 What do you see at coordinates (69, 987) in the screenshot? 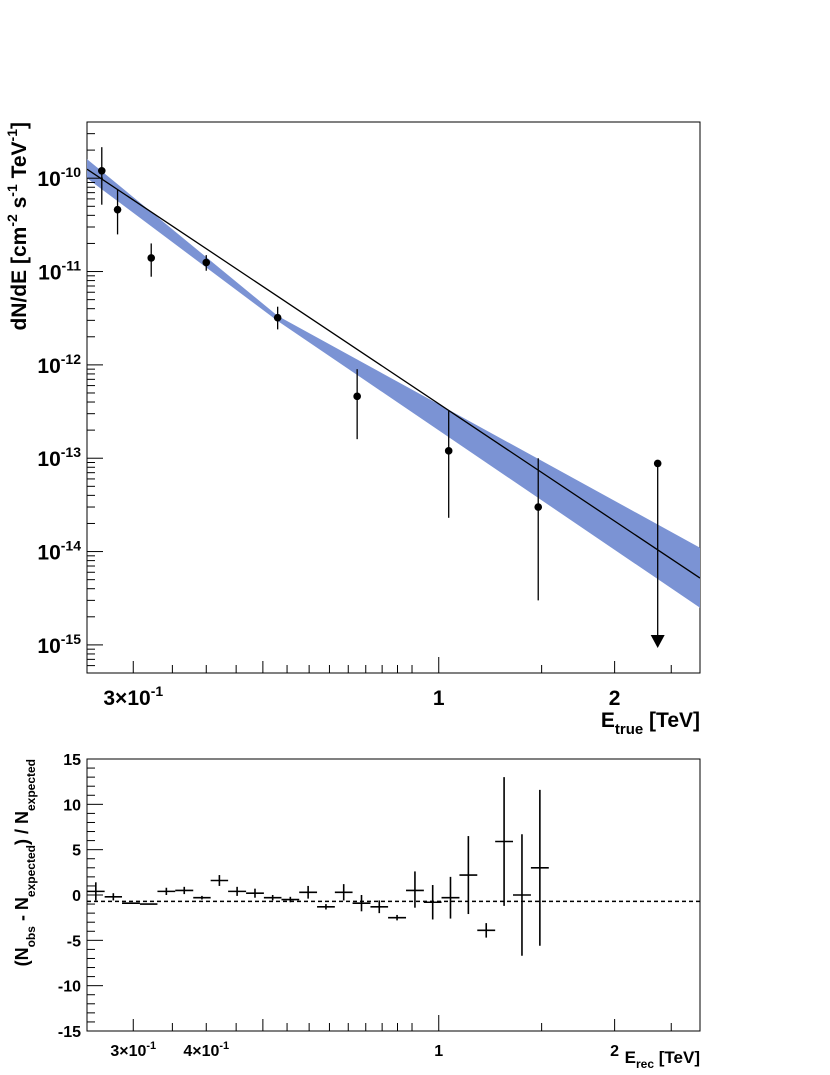
I see `y-tick-label: -10` at bounding box center [69, 987].